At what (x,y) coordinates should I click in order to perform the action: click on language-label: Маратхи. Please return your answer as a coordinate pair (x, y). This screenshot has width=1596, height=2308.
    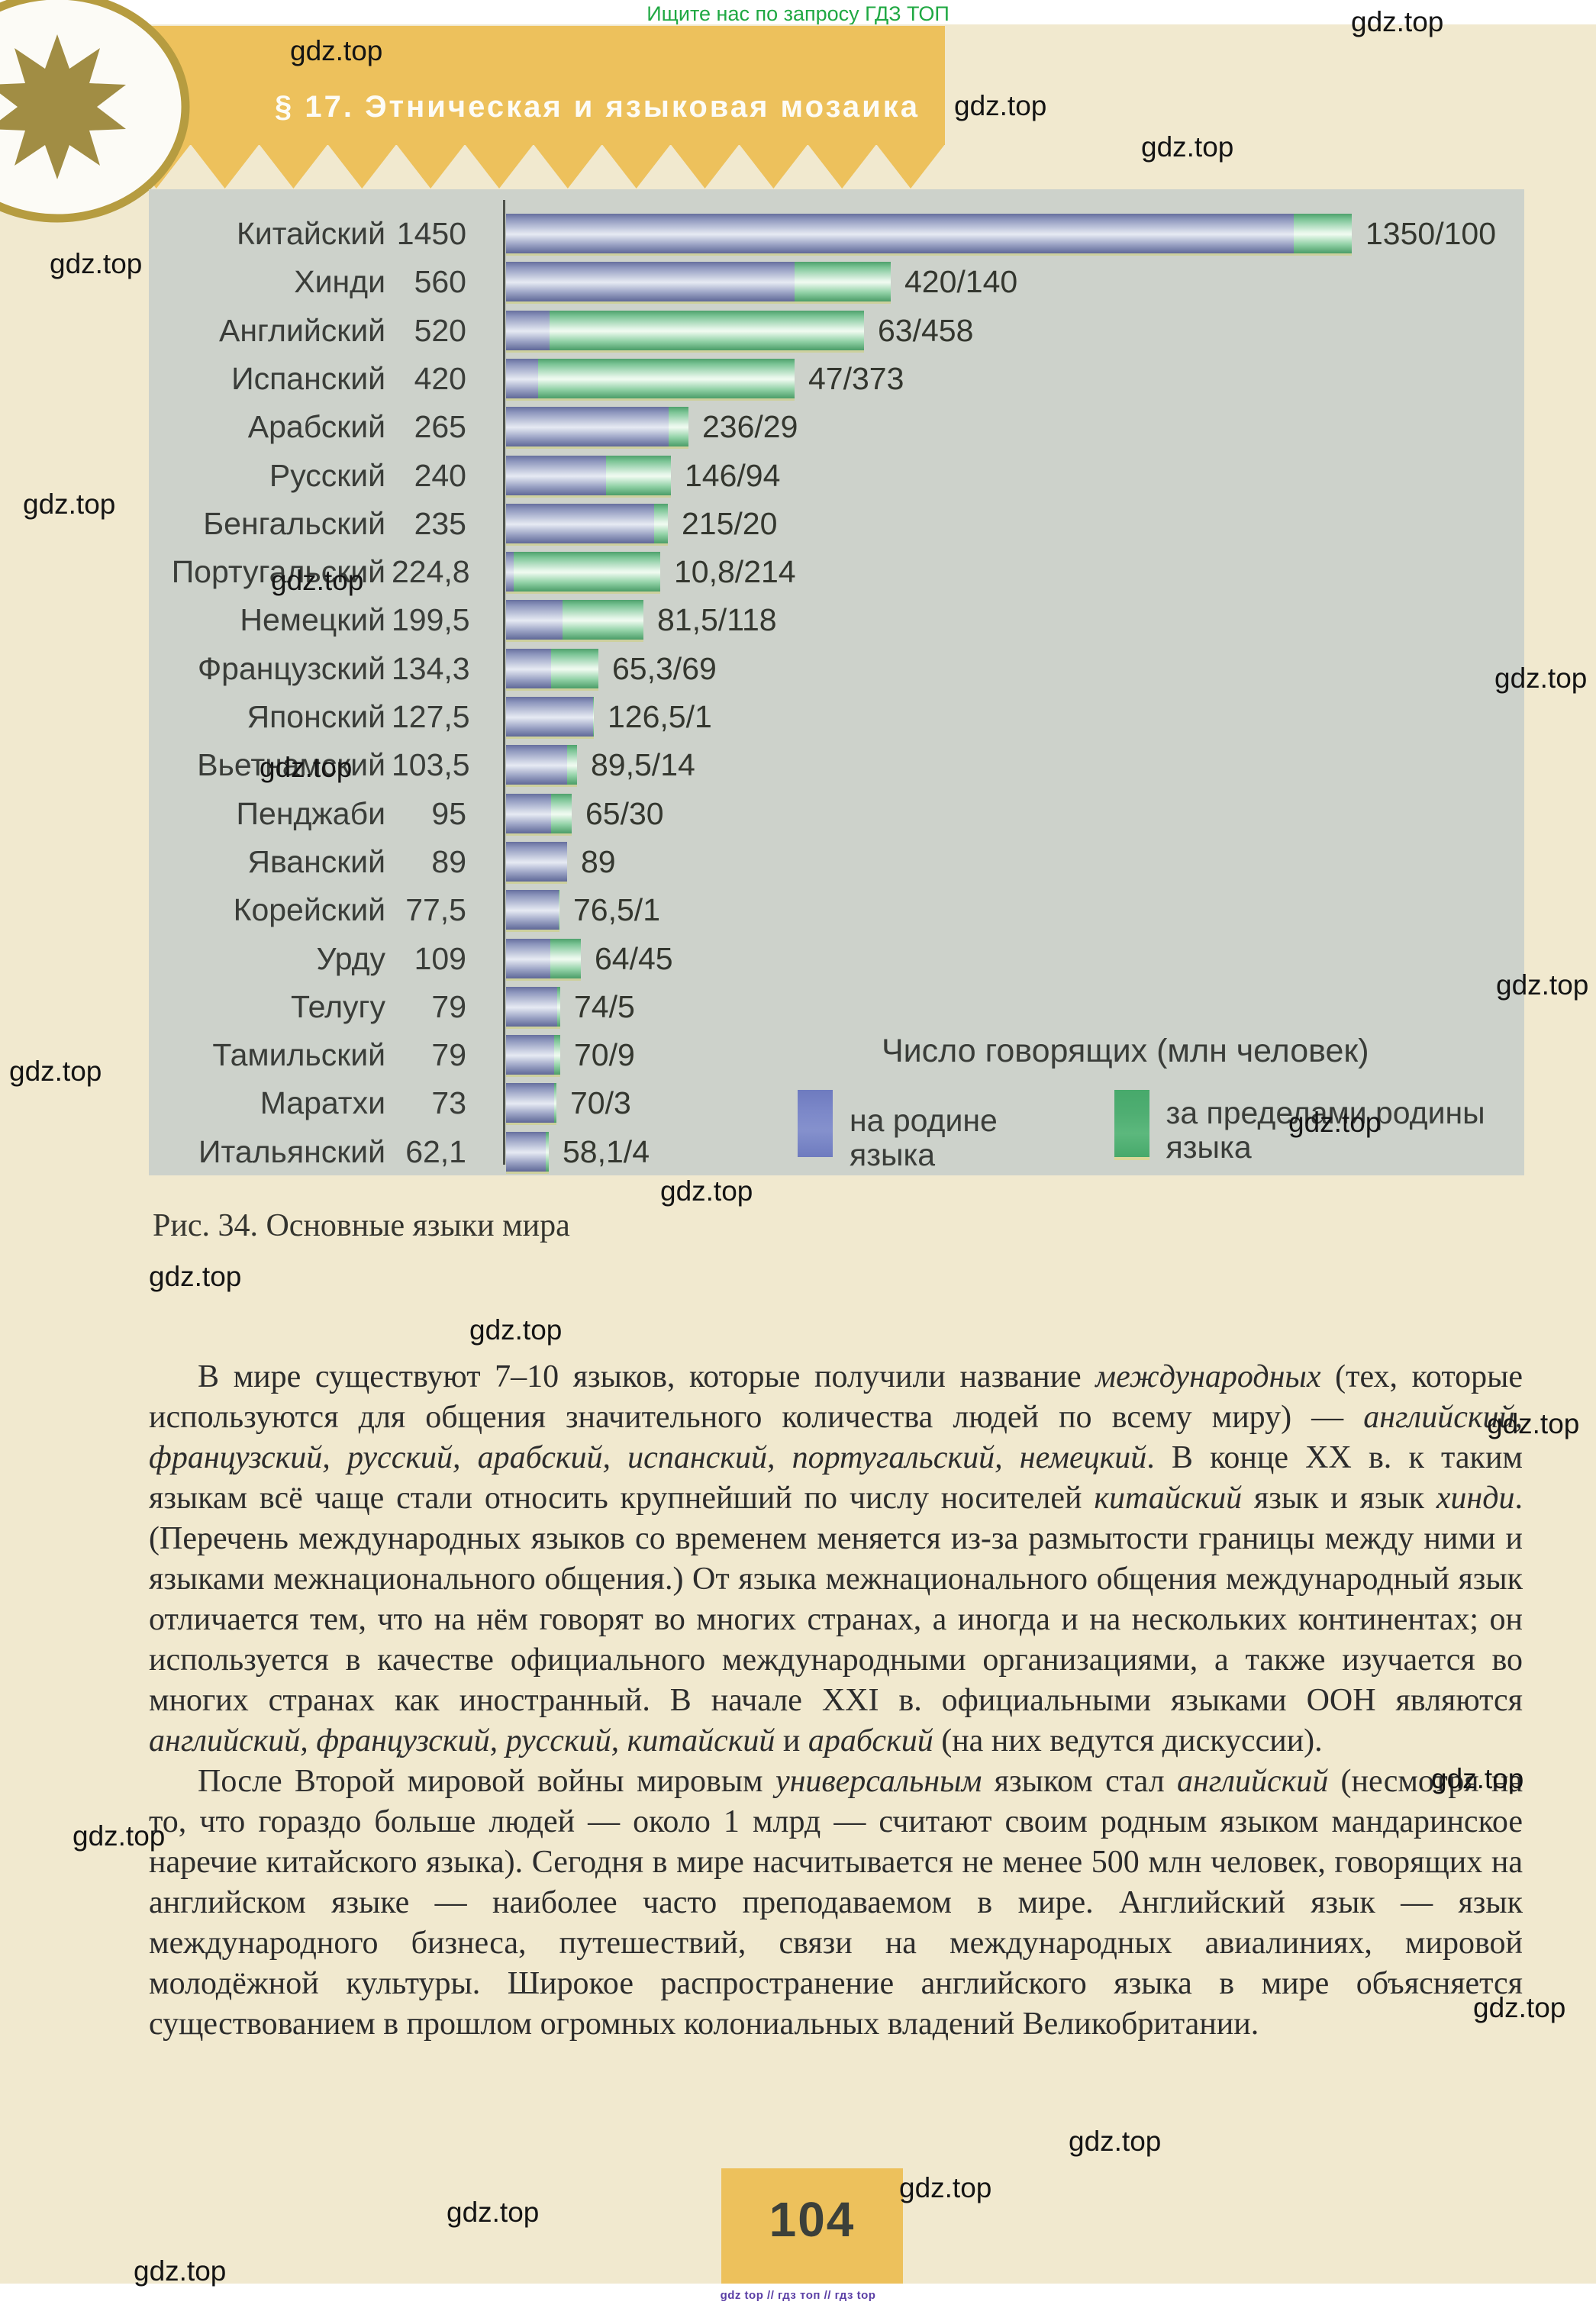
    Looking at the image, I should click on (322, 1103).